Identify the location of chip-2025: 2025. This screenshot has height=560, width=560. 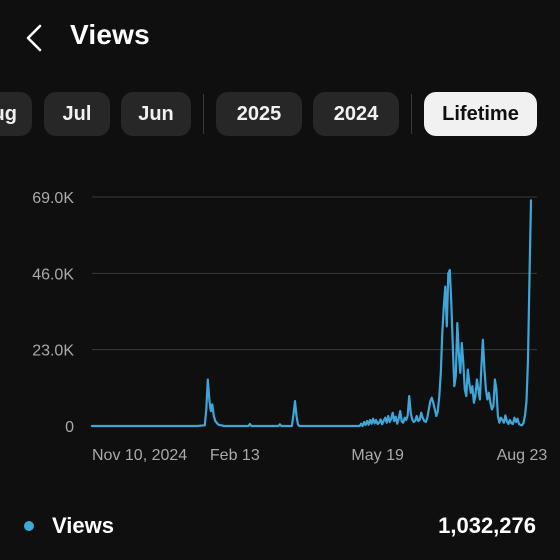
(259, 114).